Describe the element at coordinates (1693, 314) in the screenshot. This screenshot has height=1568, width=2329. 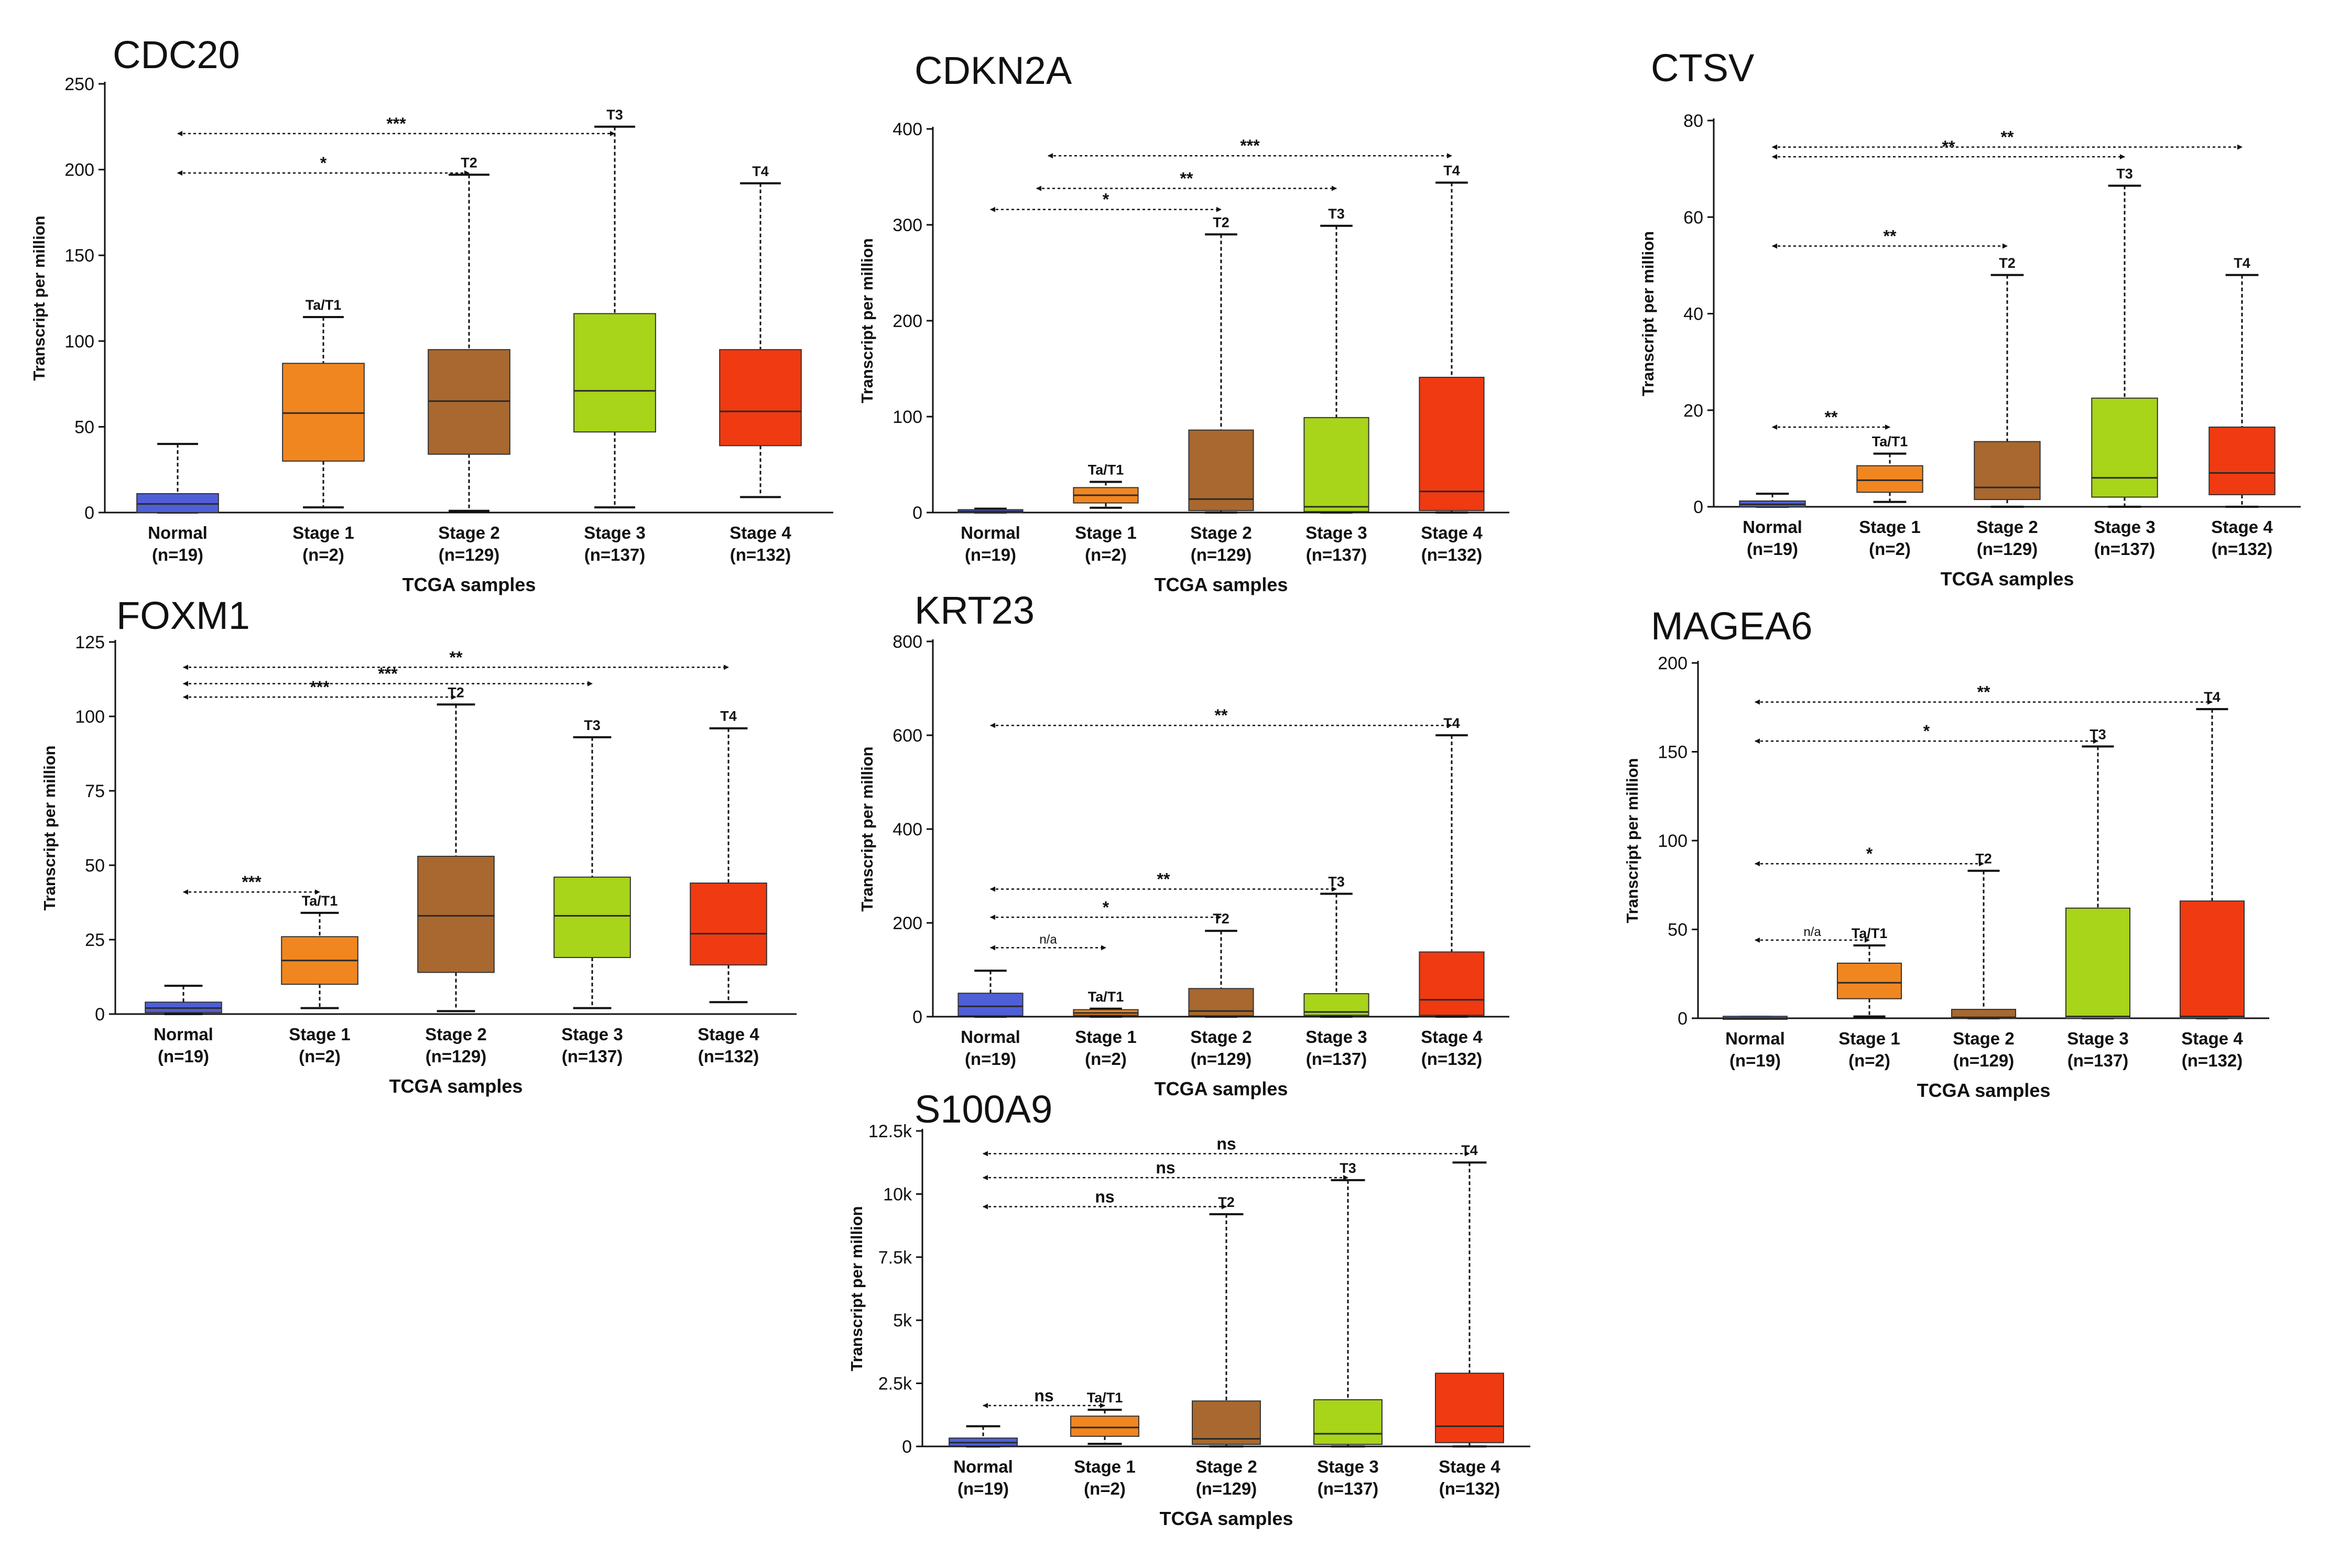
I see `y-tick-label: 40` at that location.